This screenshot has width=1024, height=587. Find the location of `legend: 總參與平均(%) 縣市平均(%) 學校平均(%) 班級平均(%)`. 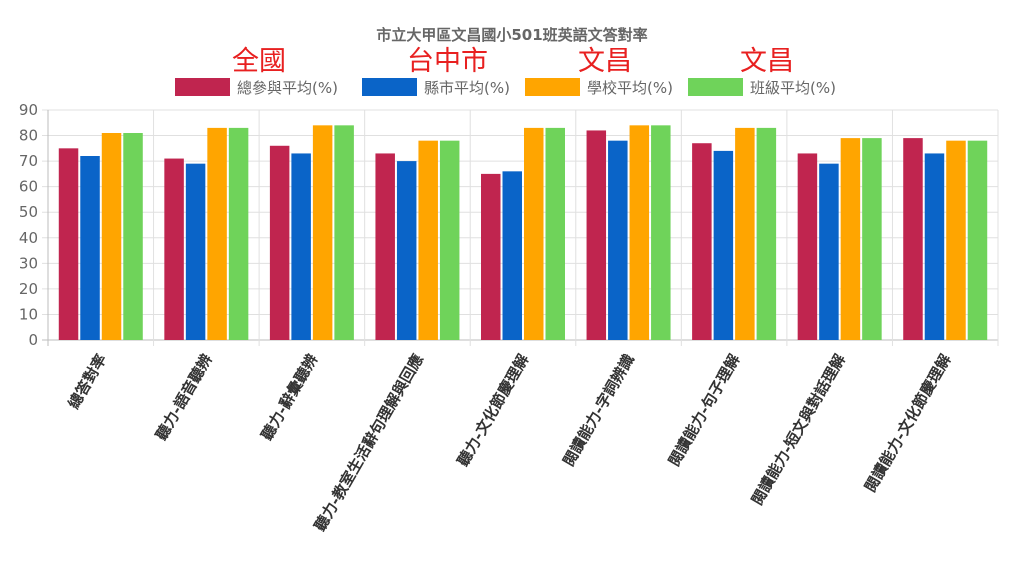

legend: 總參與平均(%) 縣市平均(%) 學校平均(%) 班級平均(%) is located at coordinates (505, 87).